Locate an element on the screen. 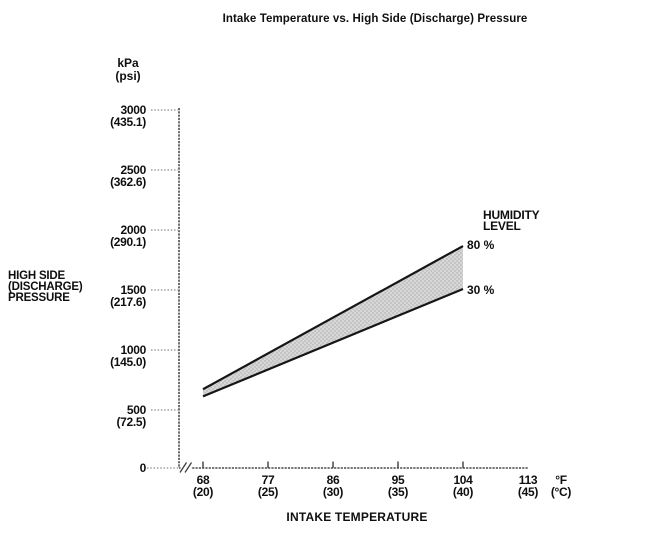 This screenshot has width=658, height=538. x-tick-marks is located at coordinates (333, 464).